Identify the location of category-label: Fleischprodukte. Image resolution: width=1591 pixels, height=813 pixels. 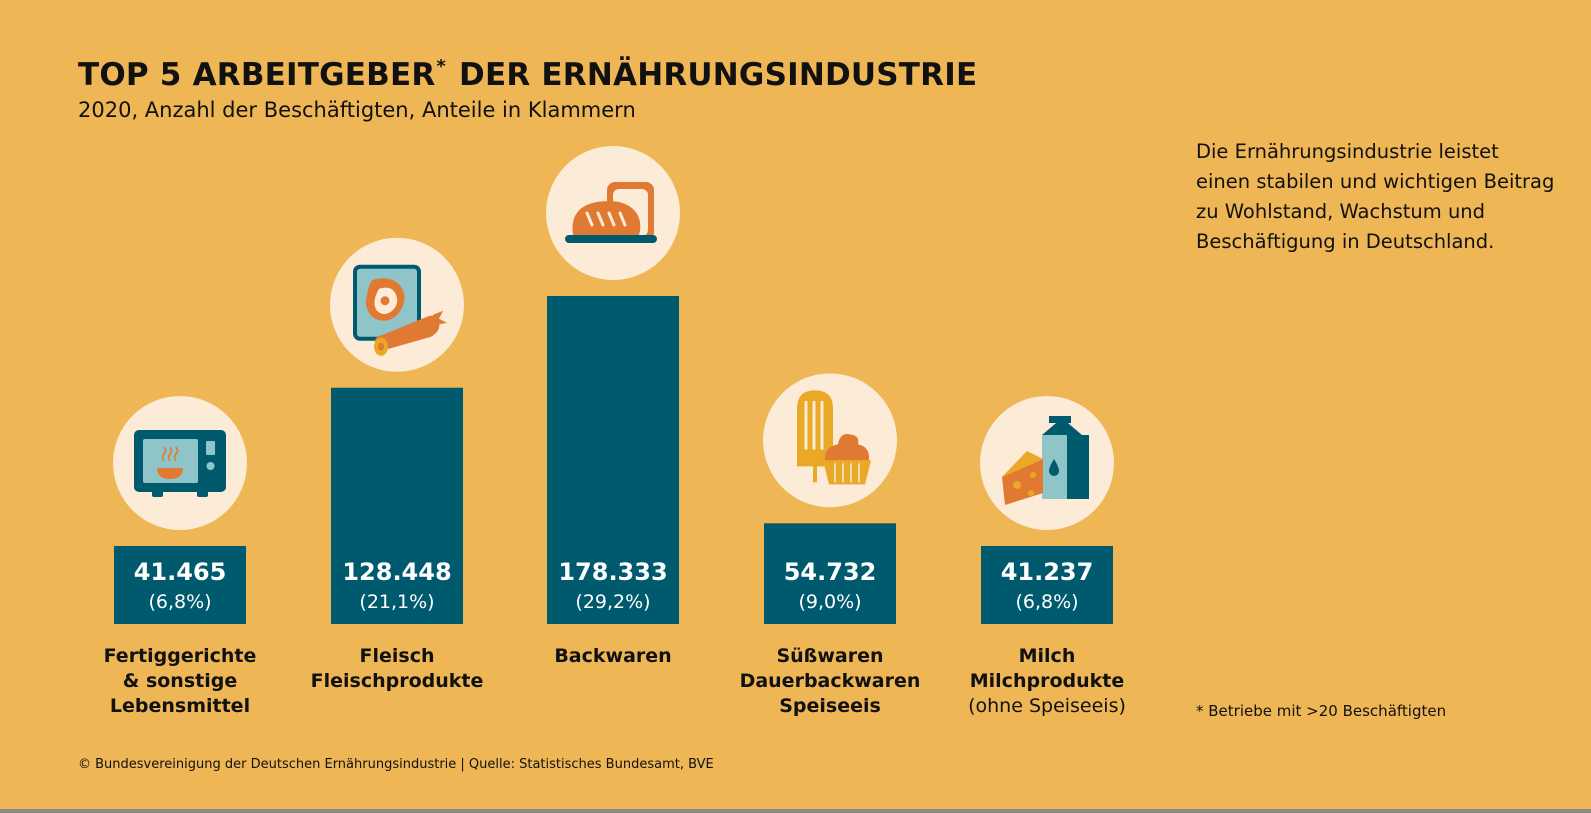
(397, 681).